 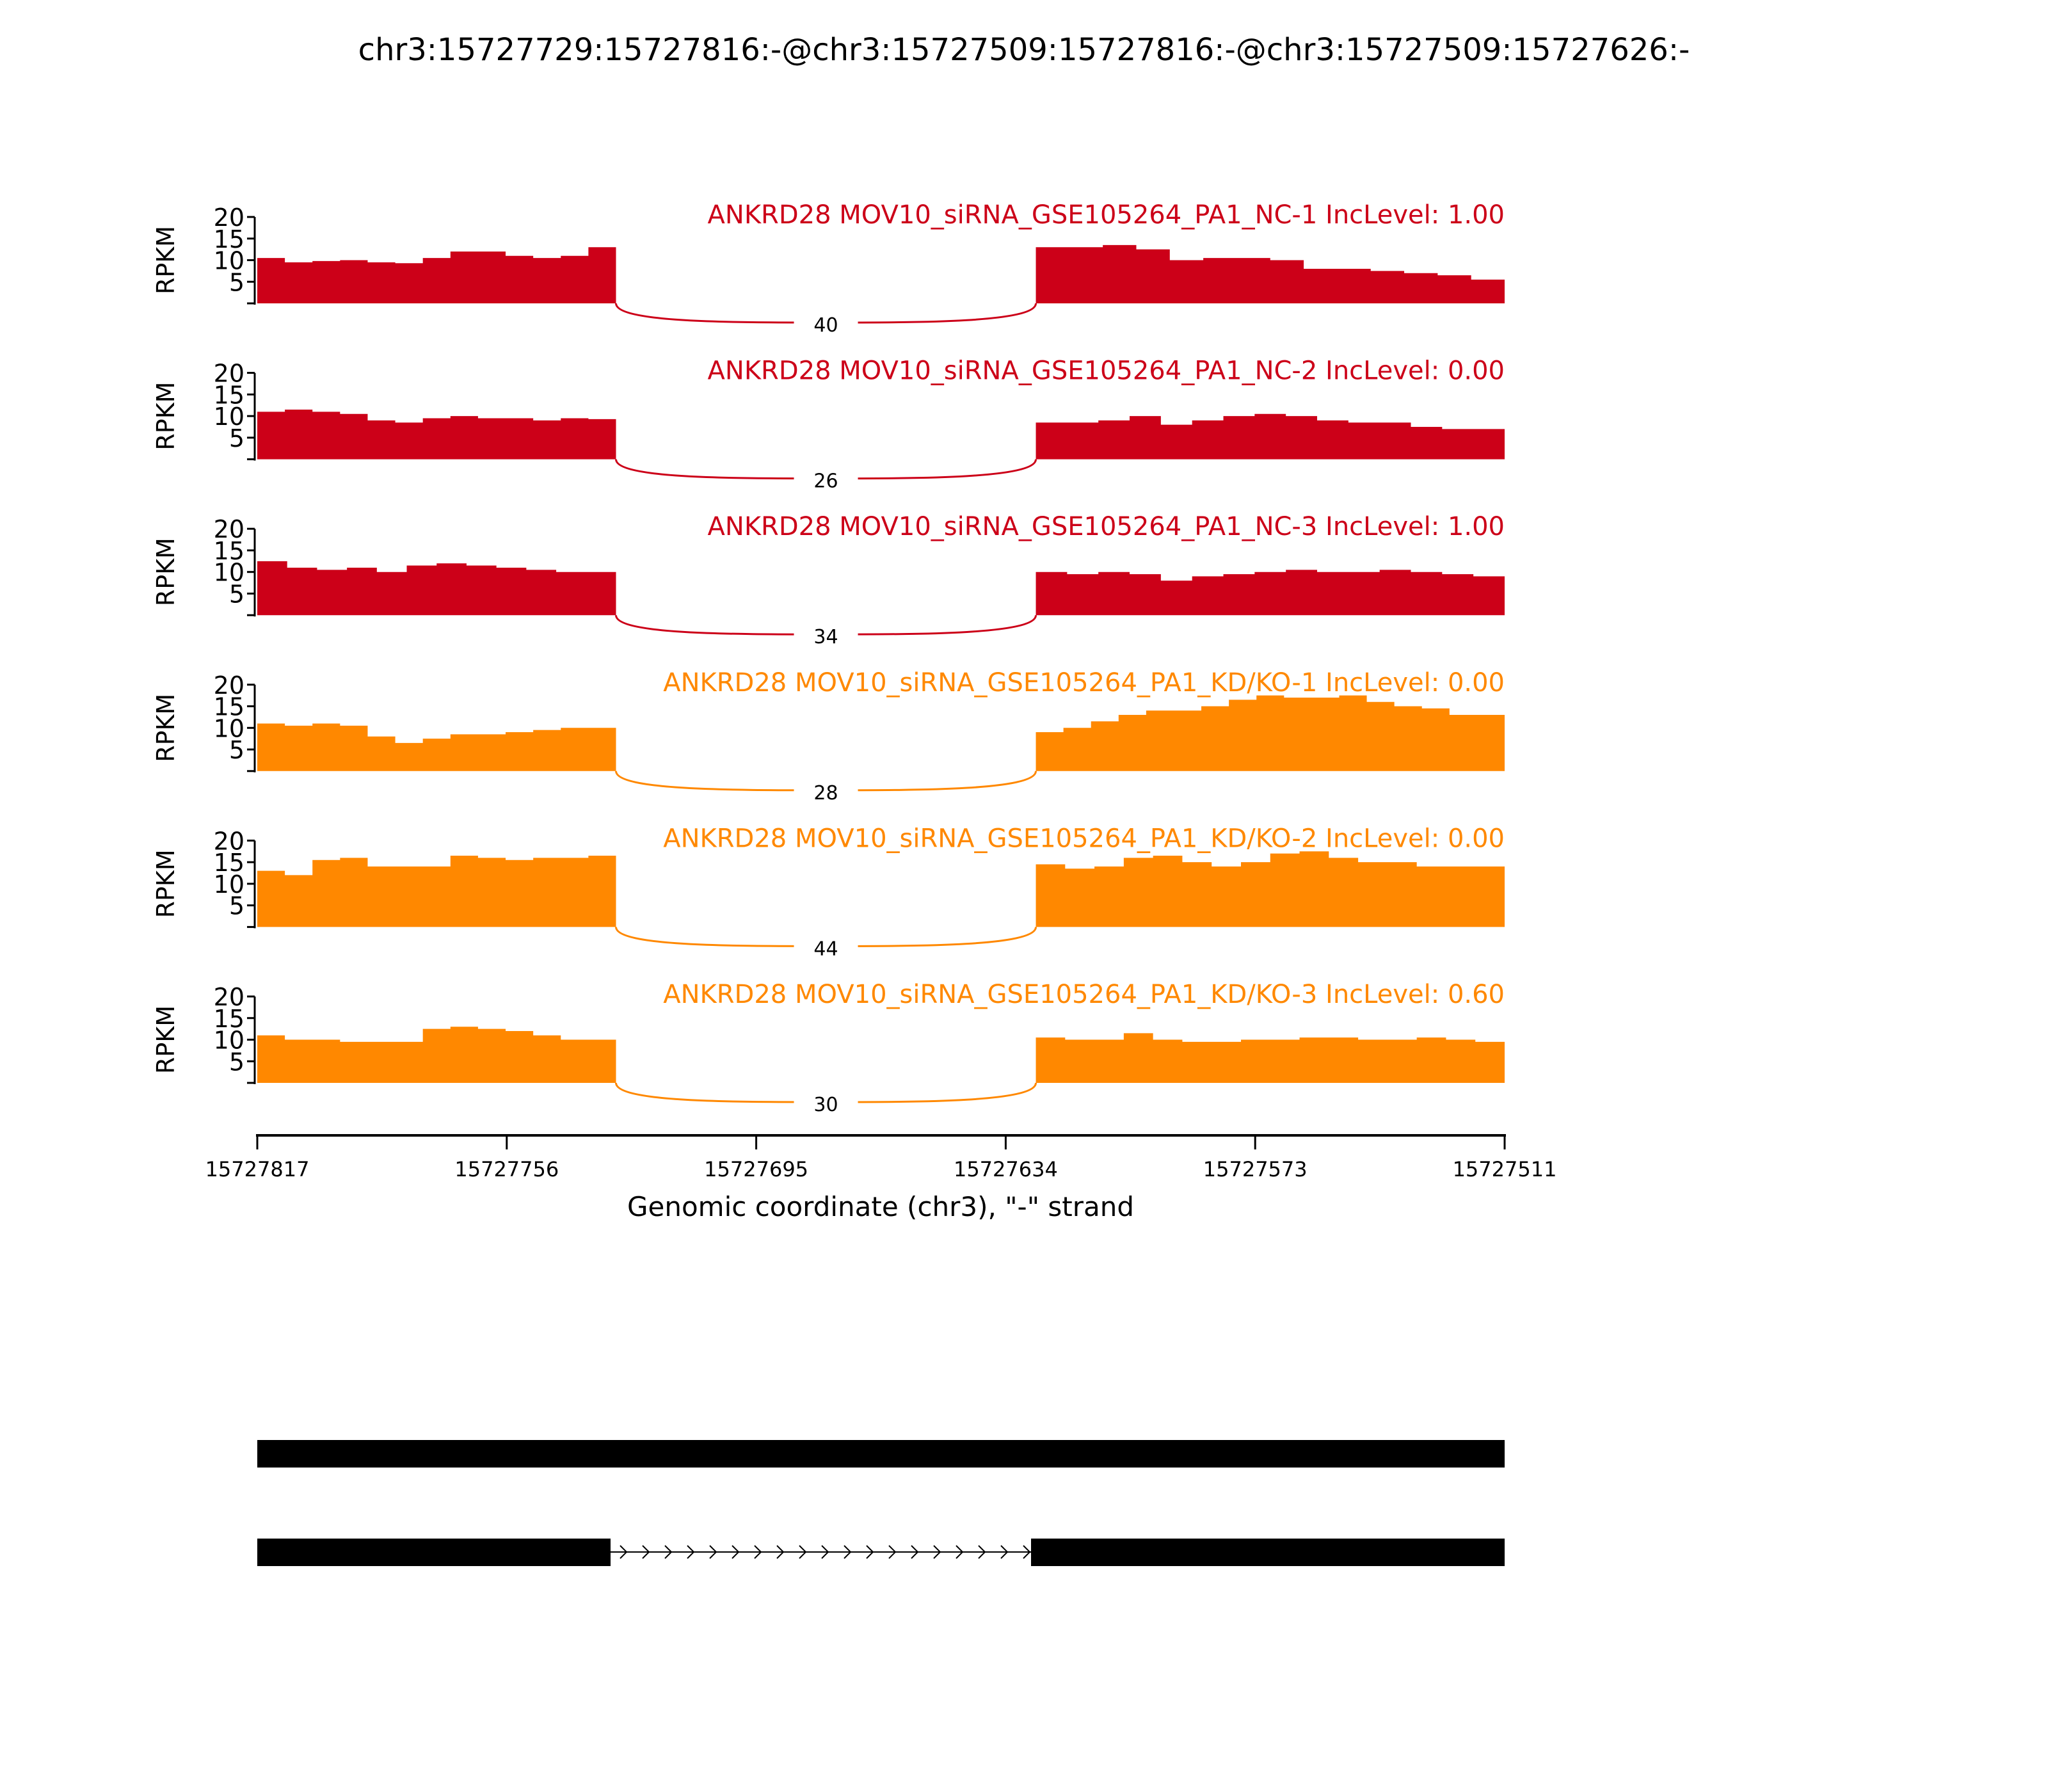 I want to click on isoform-inclusion, so click(x=881, y=1454).